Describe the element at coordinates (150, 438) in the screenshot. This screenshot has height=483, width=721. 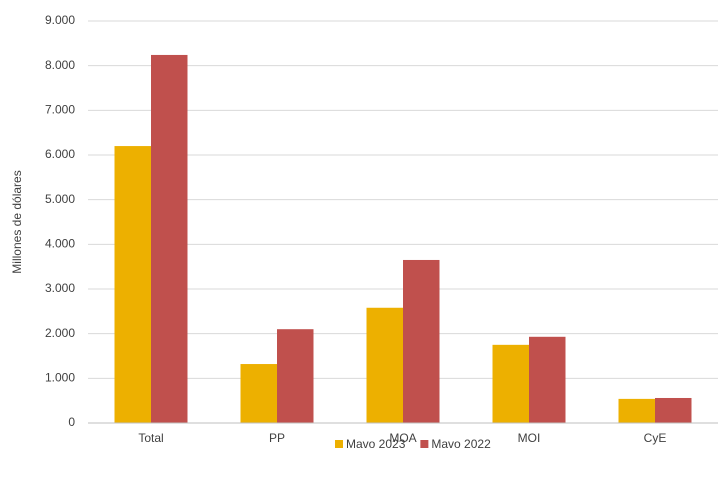
I see `x-tick-label: Total` at that location.